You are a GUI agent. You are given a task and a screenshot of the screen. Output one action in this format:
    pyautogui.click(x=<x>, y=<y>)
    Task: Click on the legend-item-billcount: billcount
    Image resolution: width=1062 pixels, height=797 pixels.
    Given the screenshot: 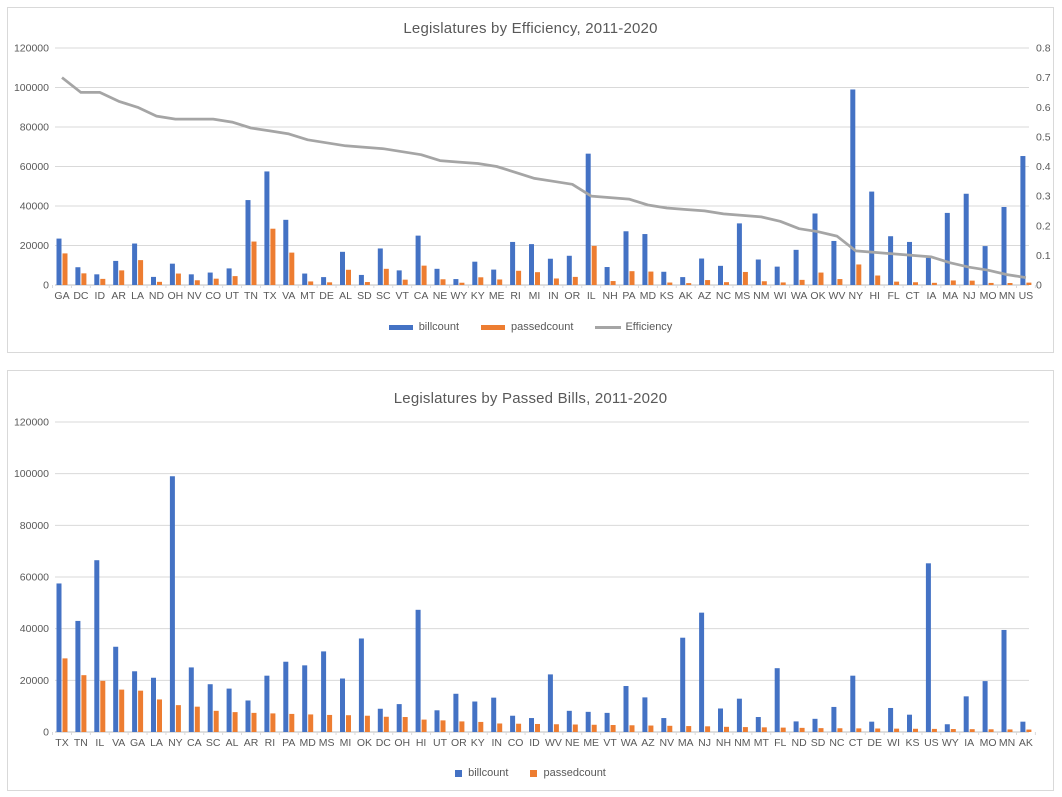 What is the action you would take?
    pyautogui.click(x=423, y=327)
    